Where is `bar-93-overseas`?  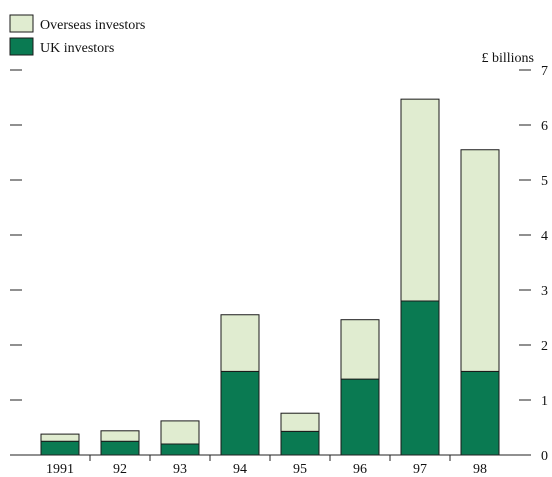 bar-93-overseas is located at coordinates (180, 432).